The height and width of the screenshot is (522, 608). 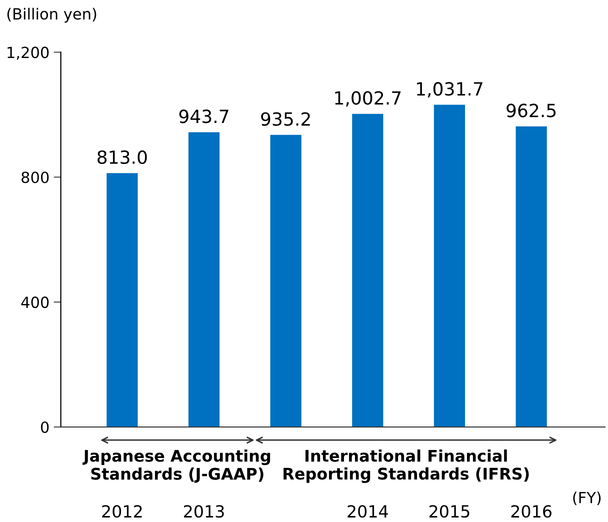 What do you see at coordinates (531, 111) in the screenshot?
I see `data-label: 962.5` at bounding box center [531, 111].